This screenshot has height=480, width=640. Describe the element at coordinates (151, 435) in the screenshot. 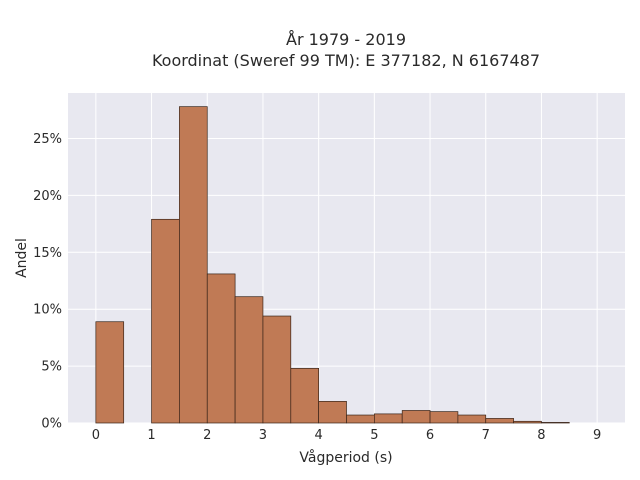

I see `x-tick-label: 1` at that location.